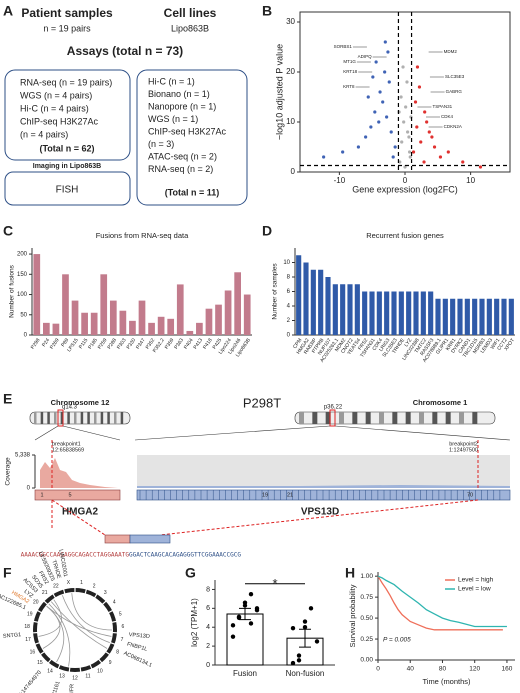  What do you see at coordinates (50, 618) in the screenshot?
I see `chord` at bounding box center [50, 618].